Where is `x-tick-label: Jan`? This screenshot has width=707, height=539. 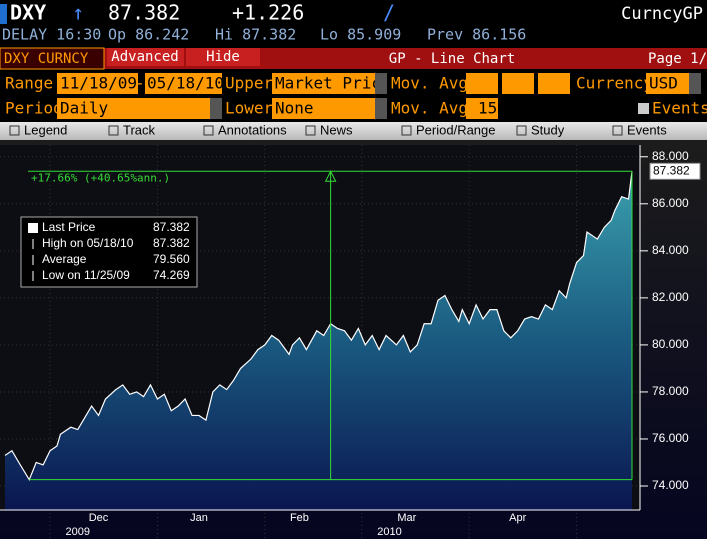 x-tick-label: Jan is located at coordinates (199, 518).